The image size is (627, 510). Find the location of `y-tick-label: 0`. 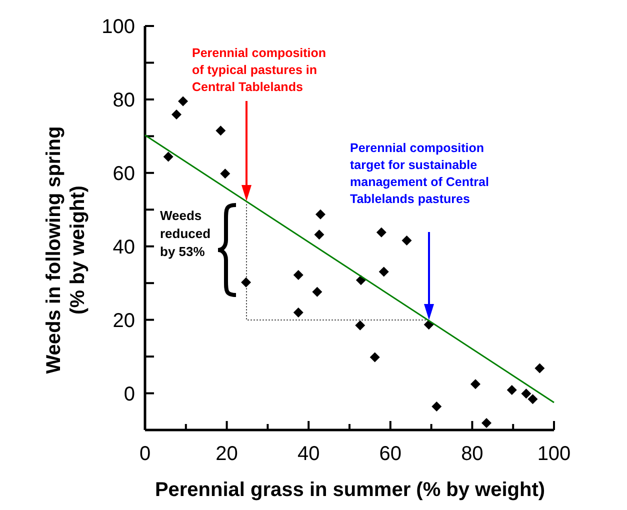

y-tick-label: 0 is located at coordinates (129, 394).